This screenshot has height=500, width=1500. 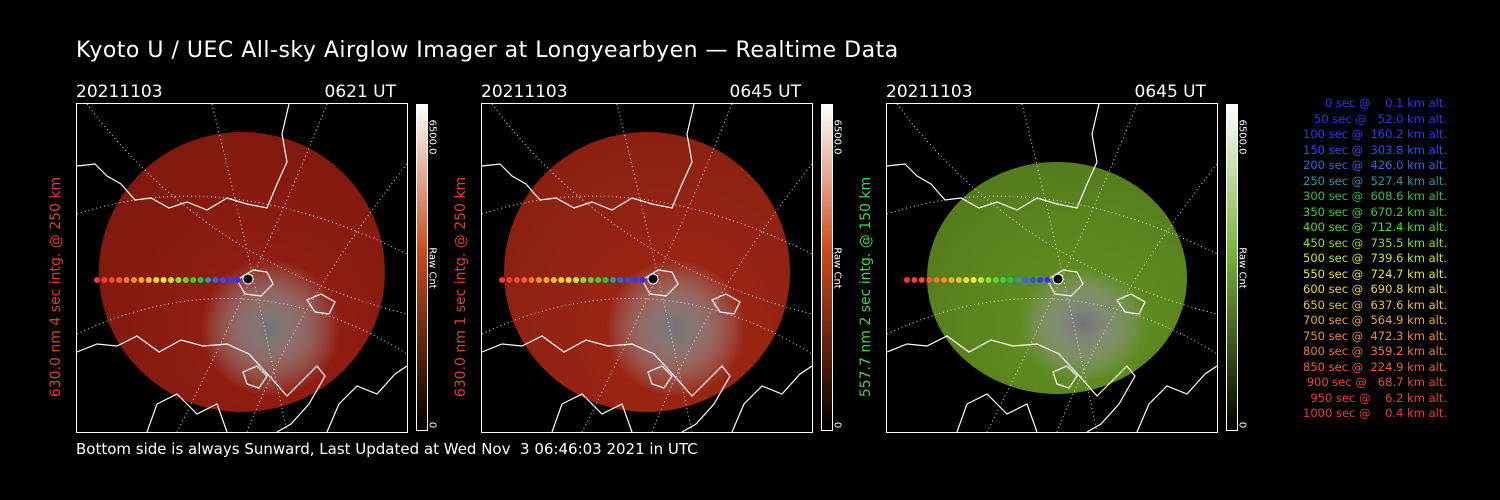 What do you see at coordinates (1380, 118) in the screenshot?
I see `legend-entry: 50 sec @ 52.0 km alt.` at bounding box center [1380, 118].